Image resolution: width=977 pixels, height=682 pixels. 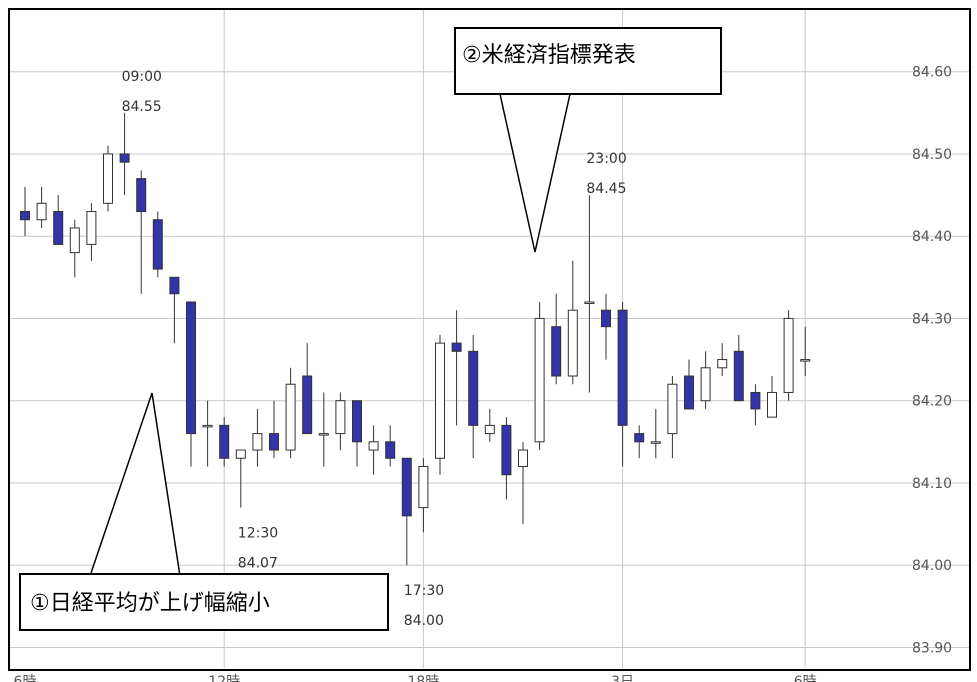 I want to click on annotation-time: 12:30, so click(x=258, y=534).